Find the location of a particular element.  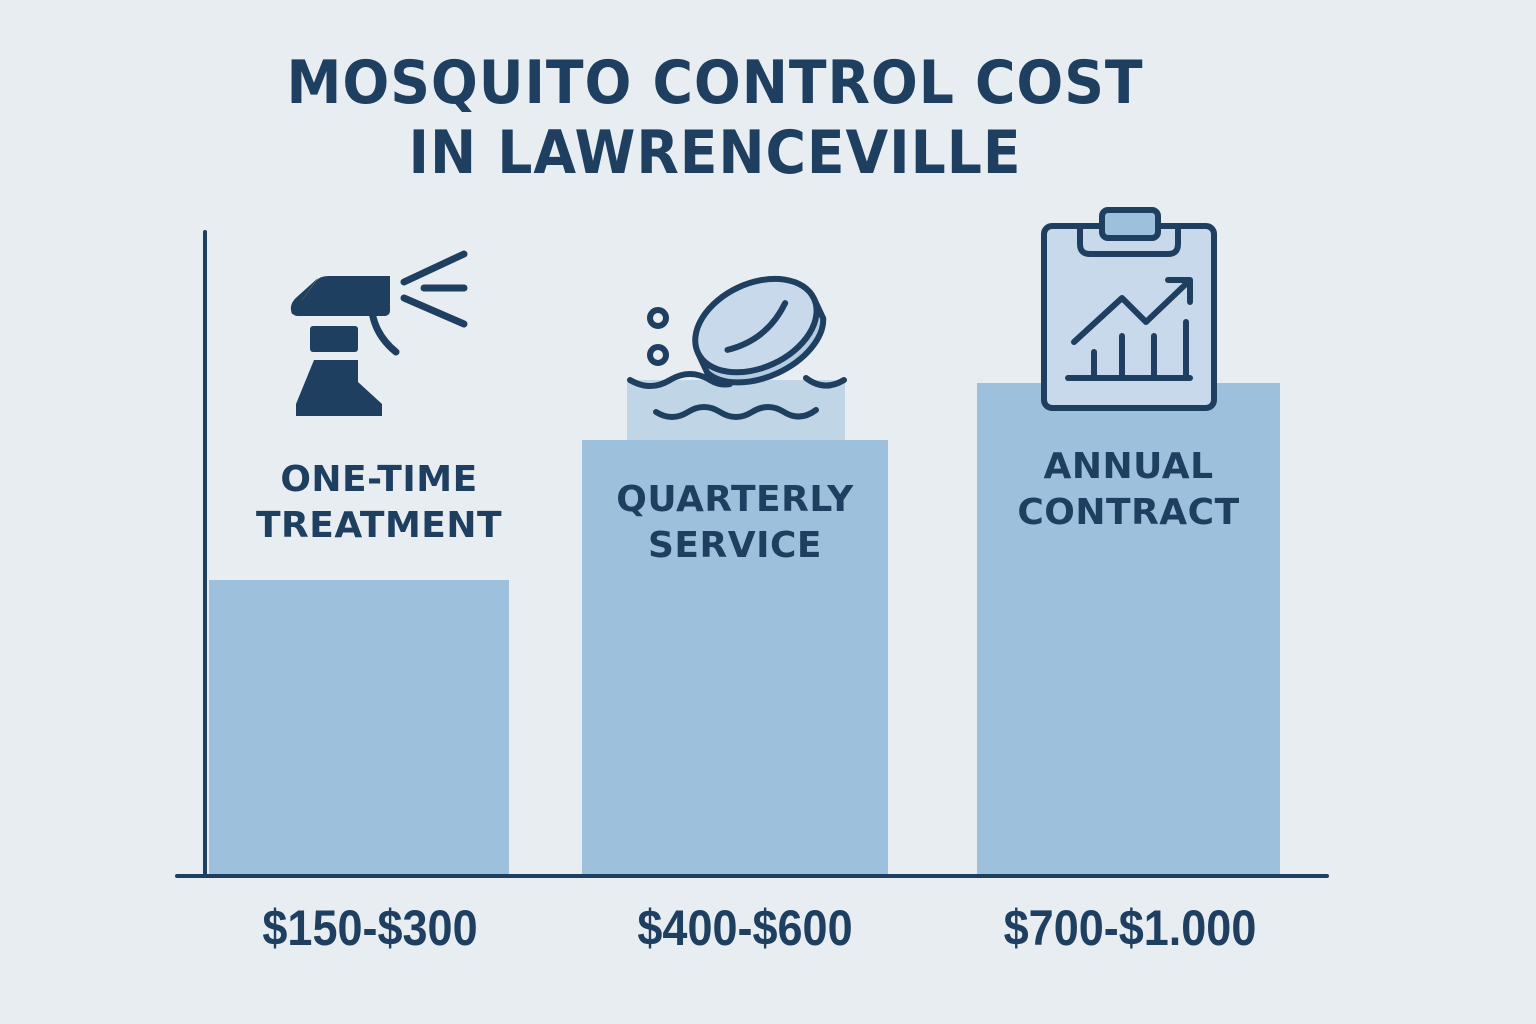

bar-annual-contract is located at coordinates (1128, 628).